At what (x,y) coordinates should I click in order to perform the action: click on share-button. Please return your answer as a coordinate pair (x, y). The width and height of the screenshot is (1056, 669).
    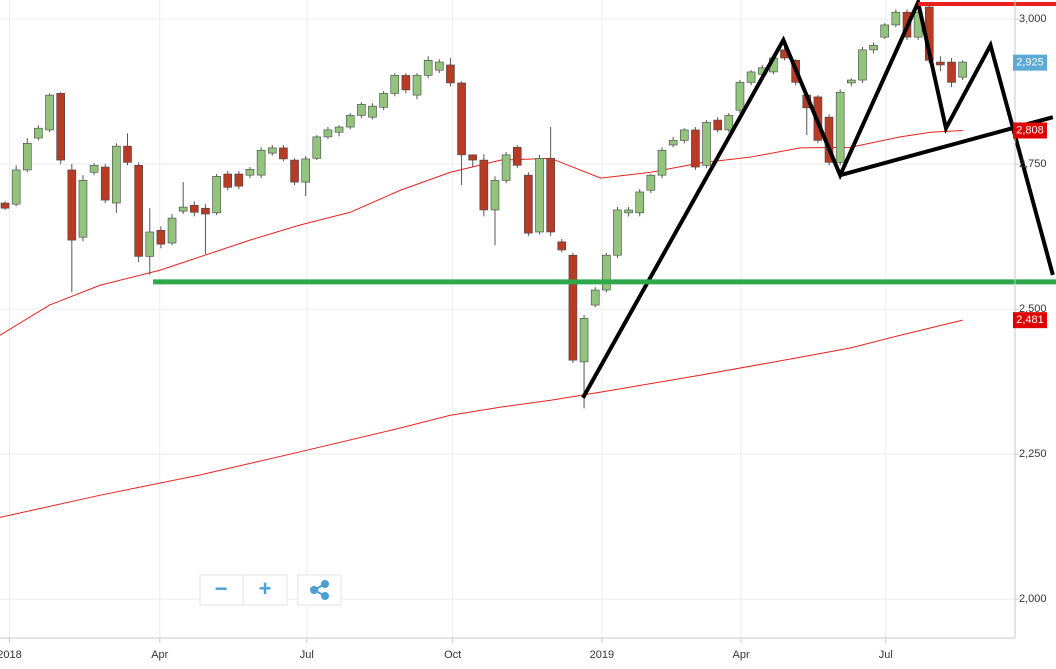
    Looking at the image, I should click on (319, 590).